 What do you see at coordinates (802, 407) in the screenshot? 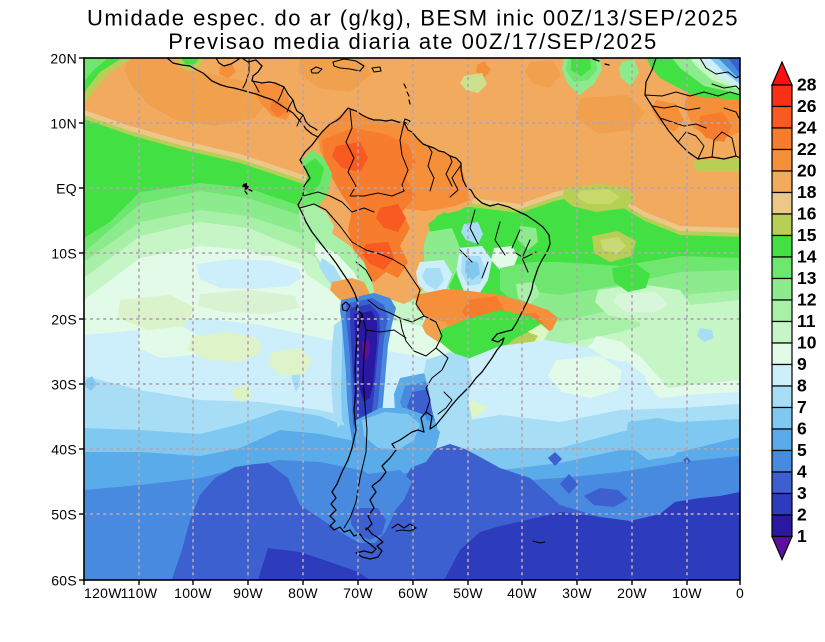
I see `svg-text: 7` at bounding box center [802, 407].